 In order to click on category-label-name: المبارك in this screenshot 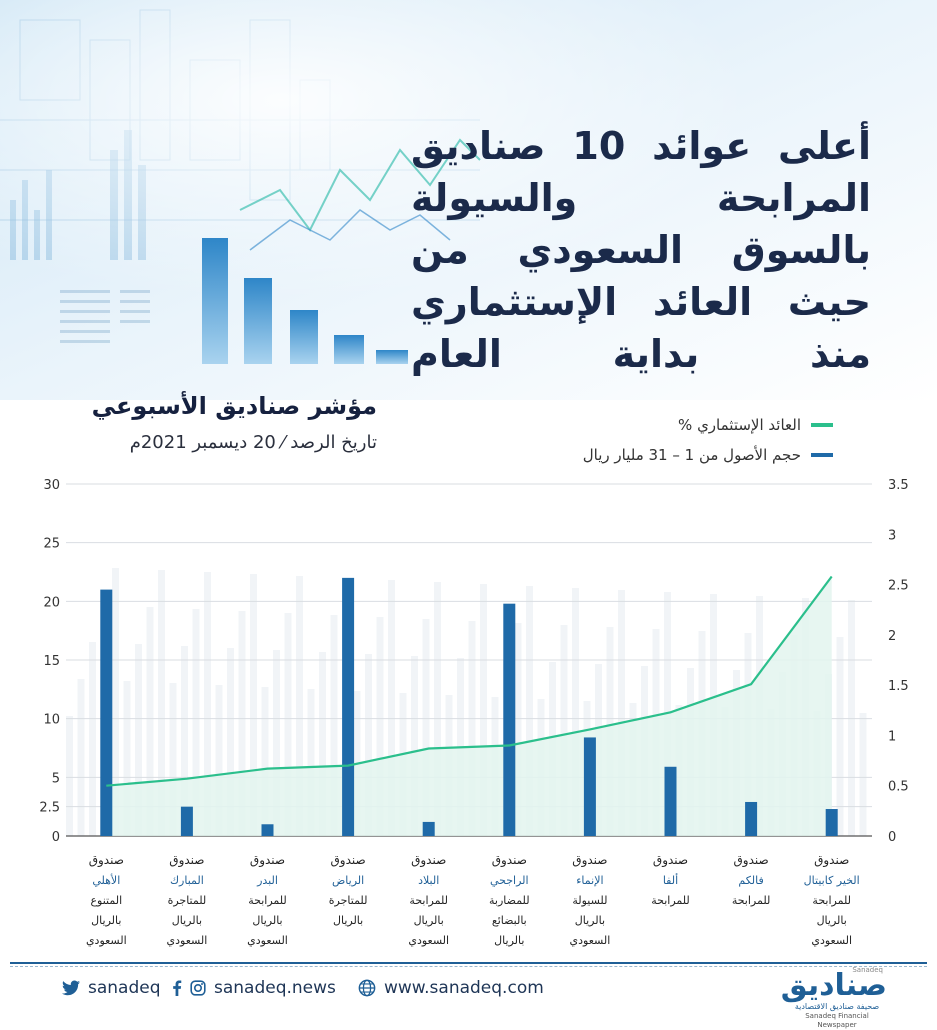, I will do `click(187, 880)`.